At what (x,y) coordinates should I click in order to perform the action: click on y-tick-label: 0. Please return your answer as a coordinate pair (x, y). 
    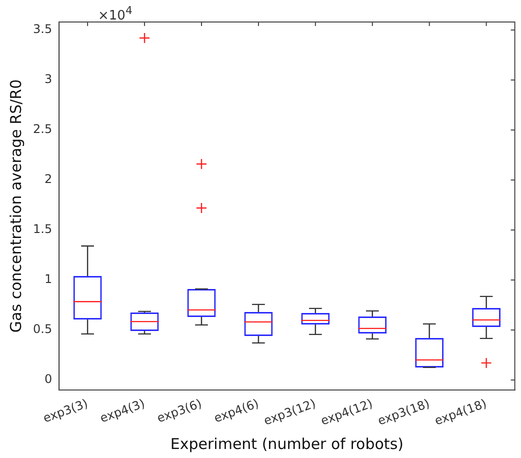
    Looking at the image, I should click on (48, 379).